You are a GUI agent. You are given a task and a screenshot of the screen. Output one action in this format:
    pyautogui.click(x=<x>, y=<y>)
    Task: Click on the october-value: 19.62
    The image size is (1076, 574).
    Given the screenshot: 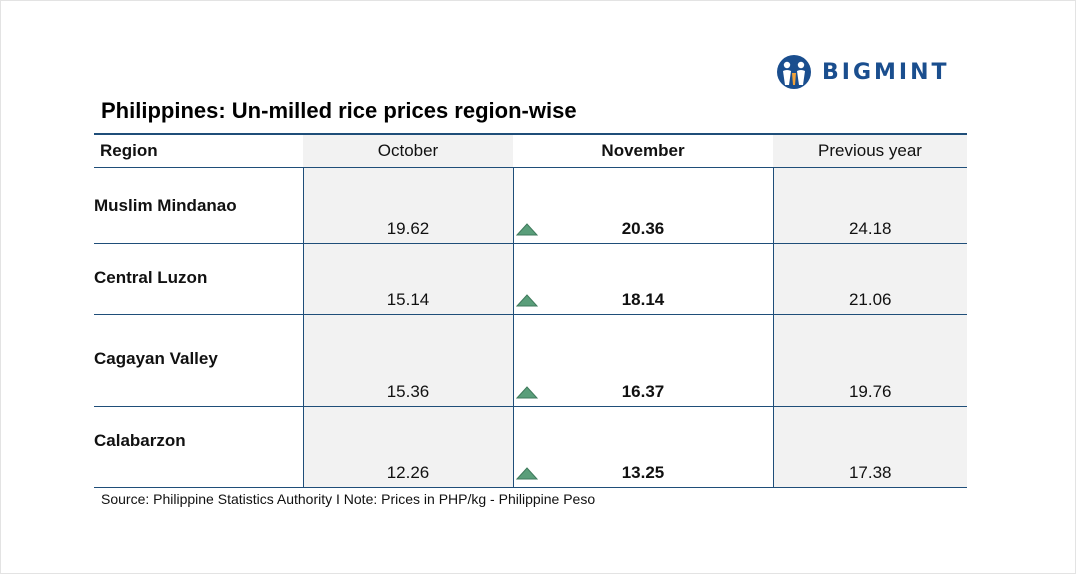 What is the action you would take?
    pyautogui.click(x=408, y=228)
    